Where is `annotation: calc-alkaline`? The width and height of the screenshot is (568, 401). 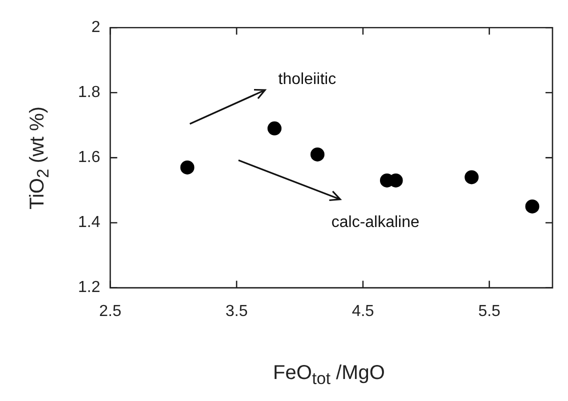 annotation: calc-alkaline is located at coordinates (375, 223).